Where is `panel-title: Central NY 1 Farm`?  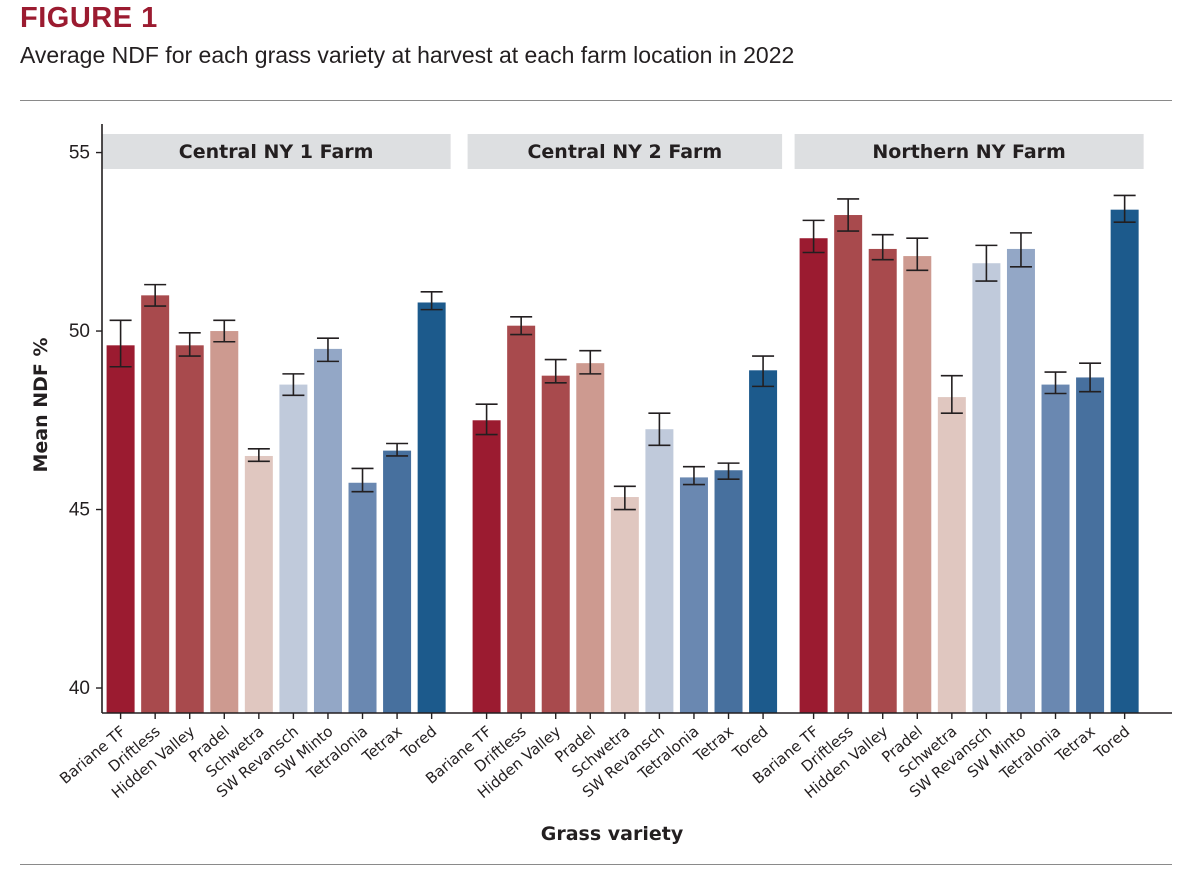
panel-title: Central NY 1 Farm is located at coordinates (276, 152).